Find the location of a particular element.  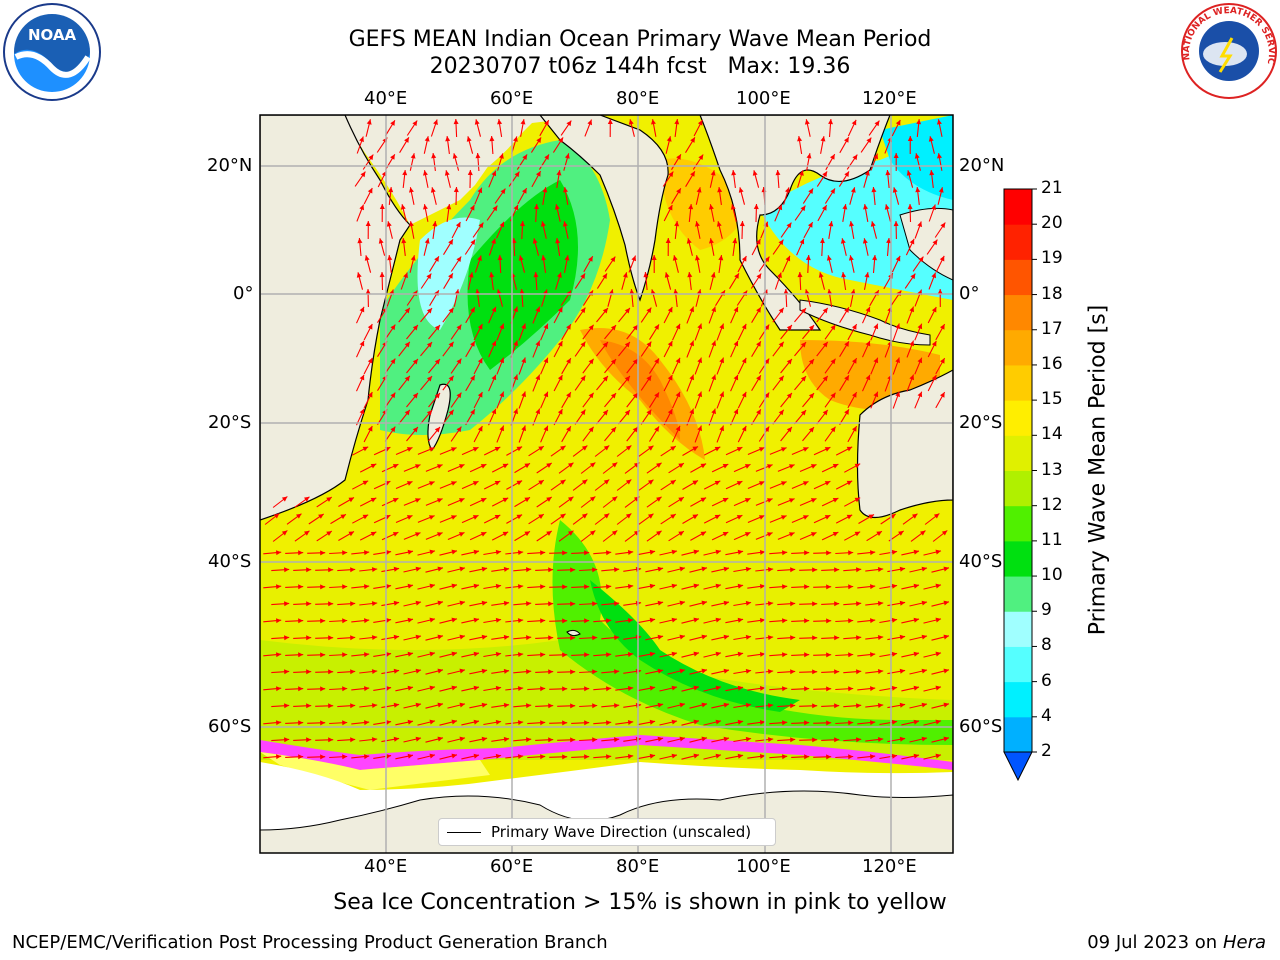

colorbar-tick-label: 11 is located at coordinates (1052, 539).